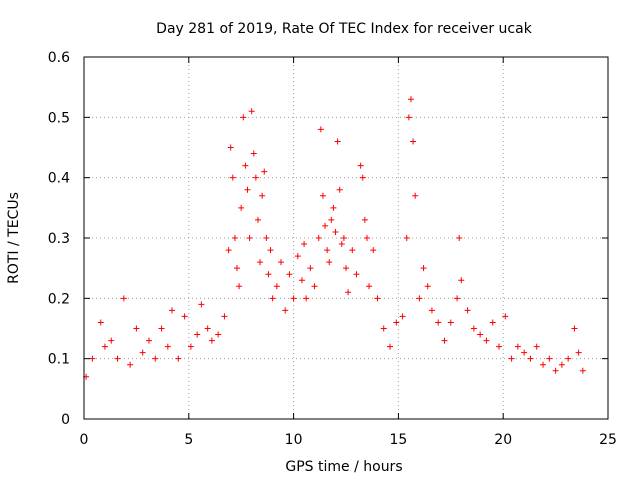 This screenshot has width=640, height=480. What do you see at coordinates (59, 58) in the screenshot?
I see `y-tick-label: 0.6` at bounding box center [59, 58].